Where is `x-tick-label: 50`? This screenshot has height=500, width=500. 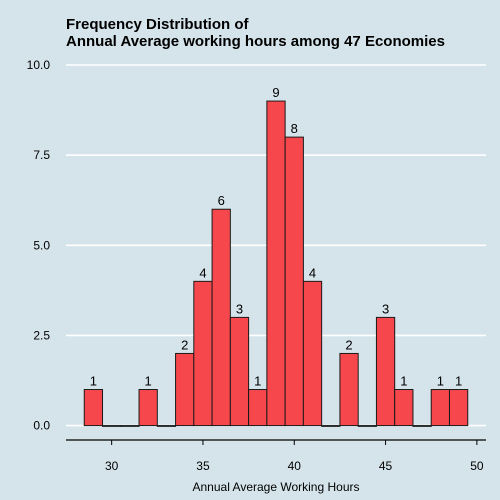
x-tick-label: 50 is located at coordinates (477, 466).